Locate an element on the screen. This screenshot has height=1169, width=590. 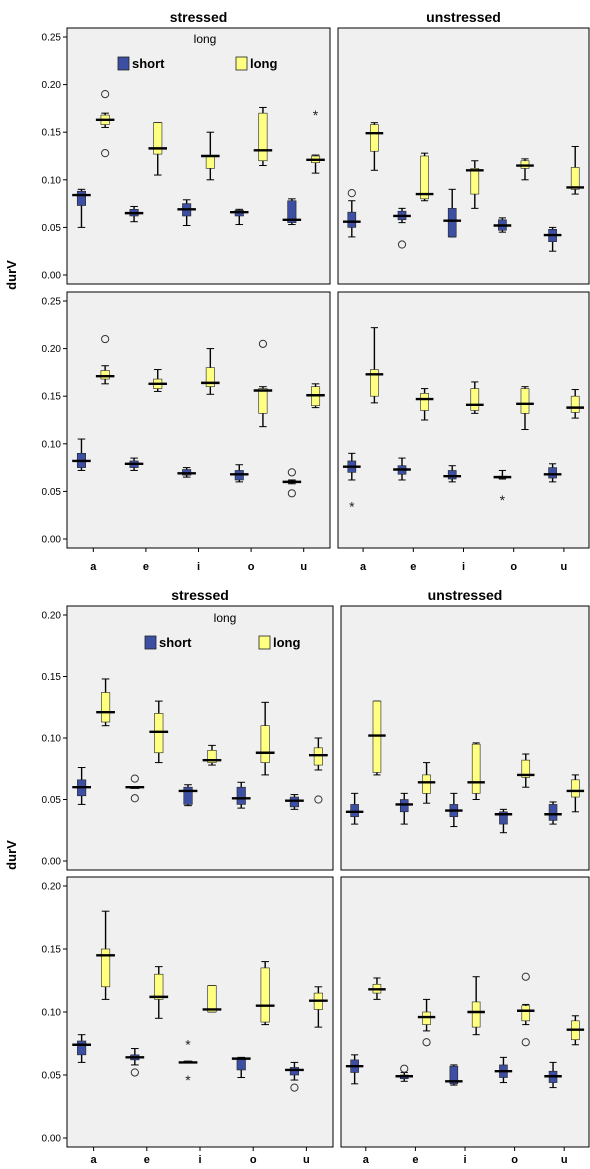
column-header-stressed: stressed is located at coordinates (200, 595).